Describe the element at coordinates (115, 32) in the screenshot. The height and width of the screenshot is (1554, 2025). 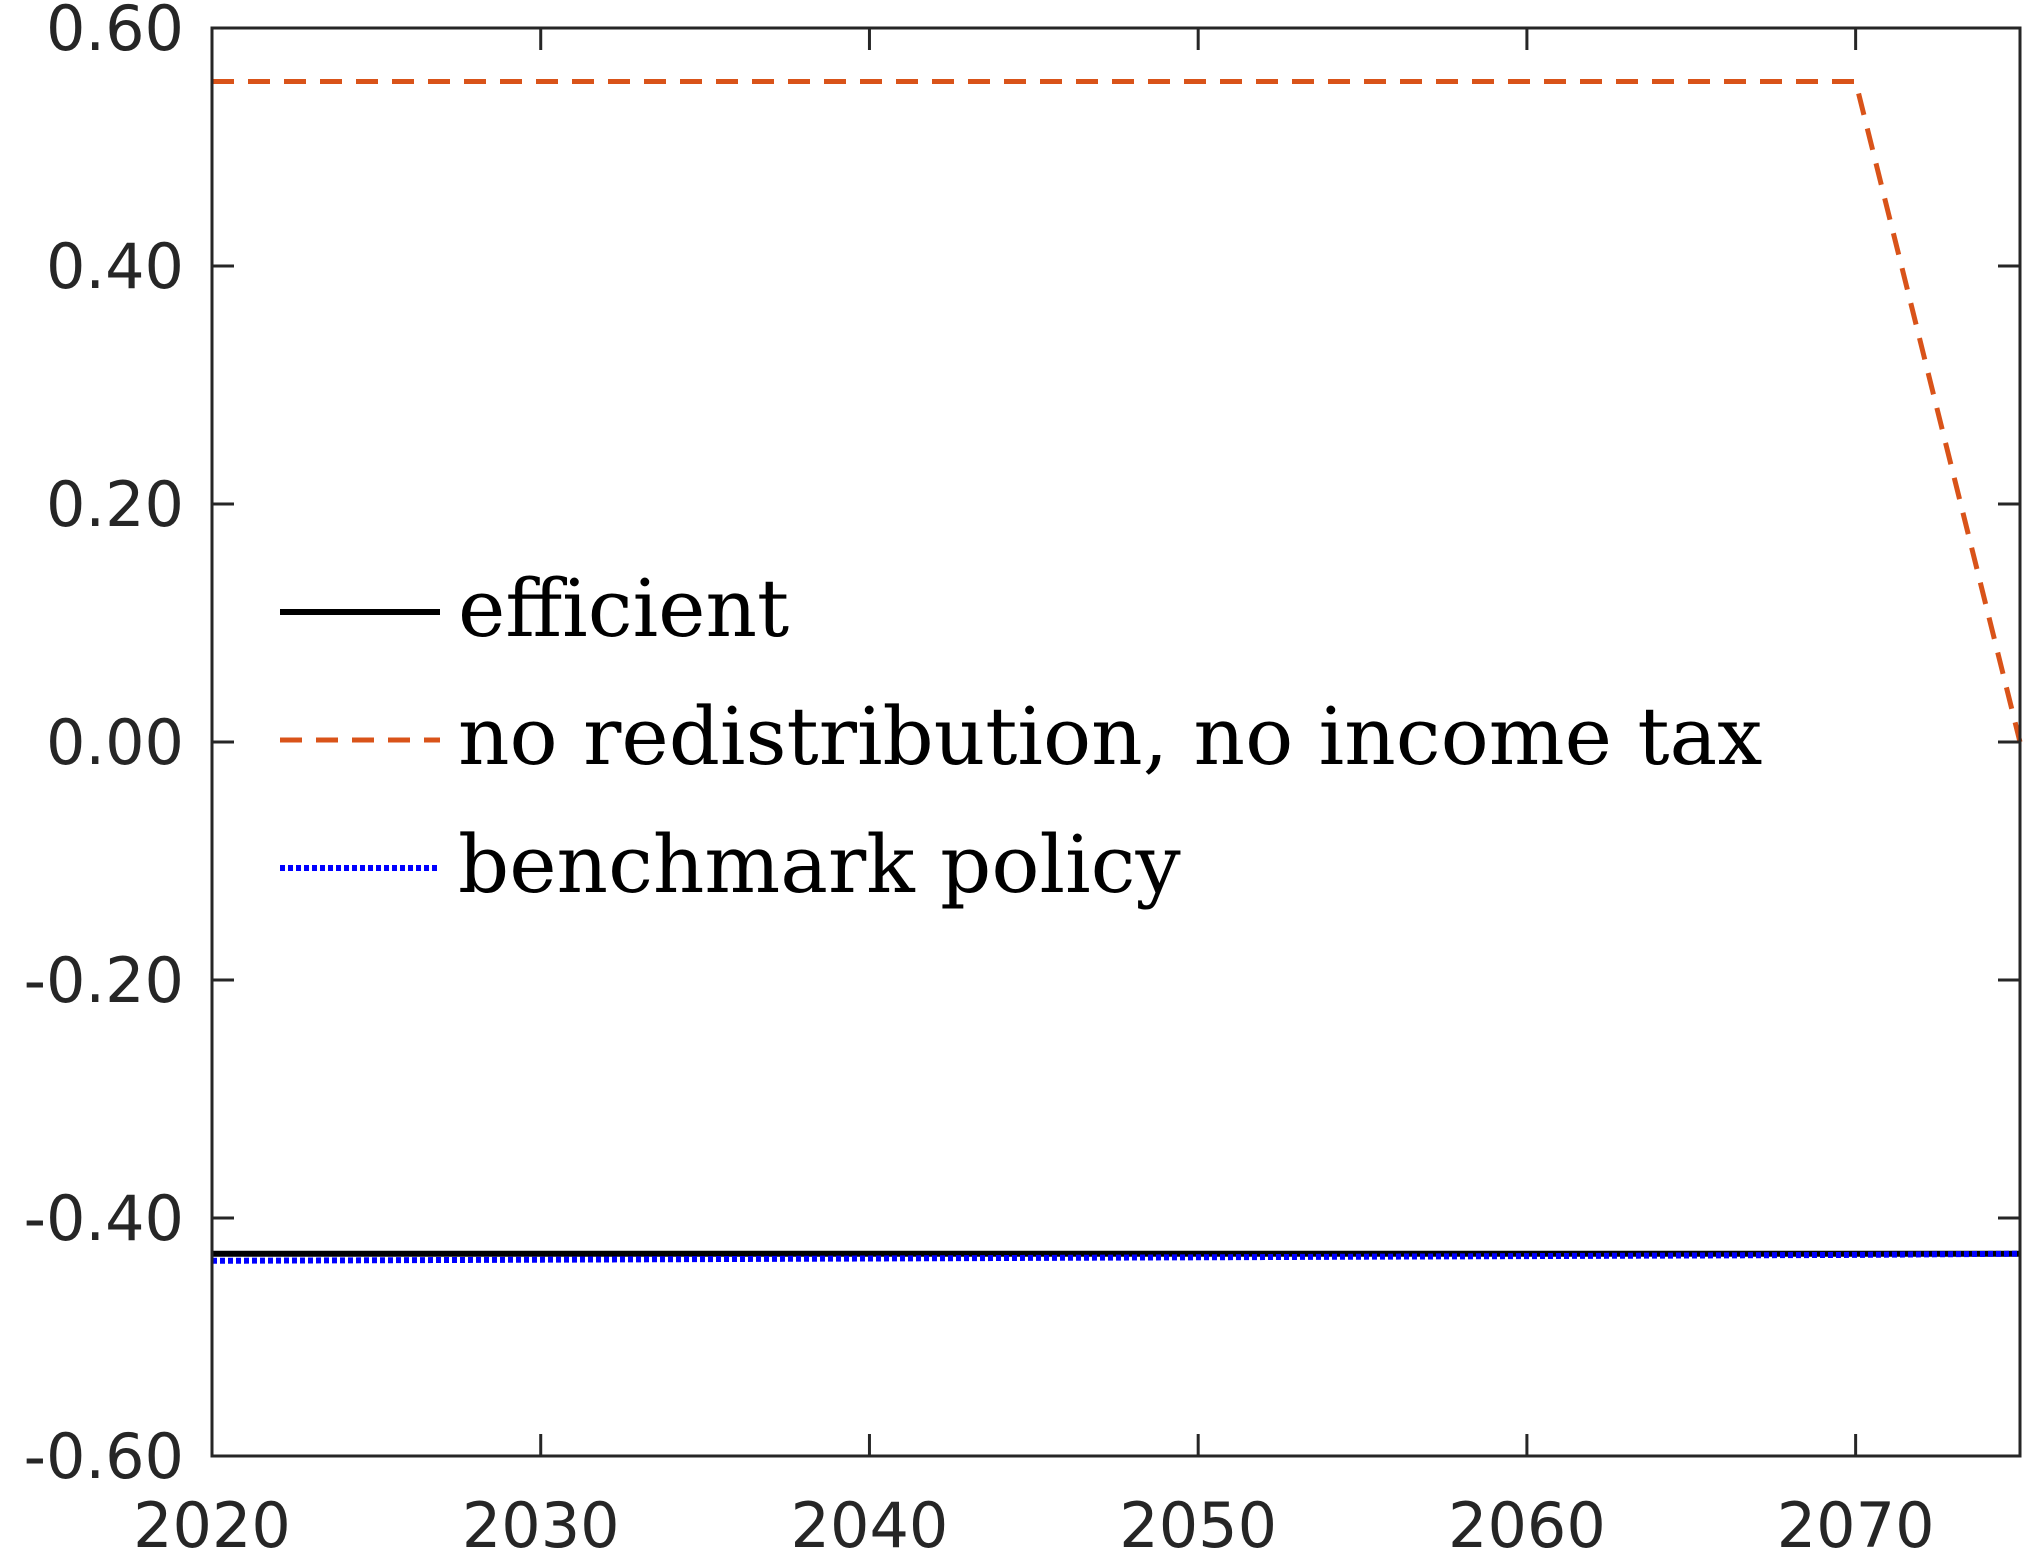
I see `y-tick-label: 0.60` at that location.